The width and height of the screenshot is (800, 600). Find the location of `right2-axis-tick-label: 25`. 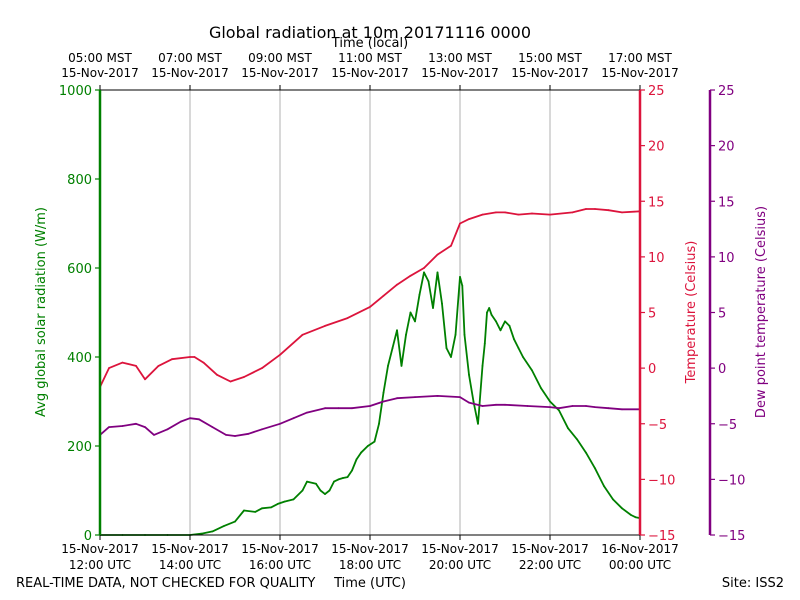

right2-axis-tick-label: 25 is located at coordinates (726, 91).